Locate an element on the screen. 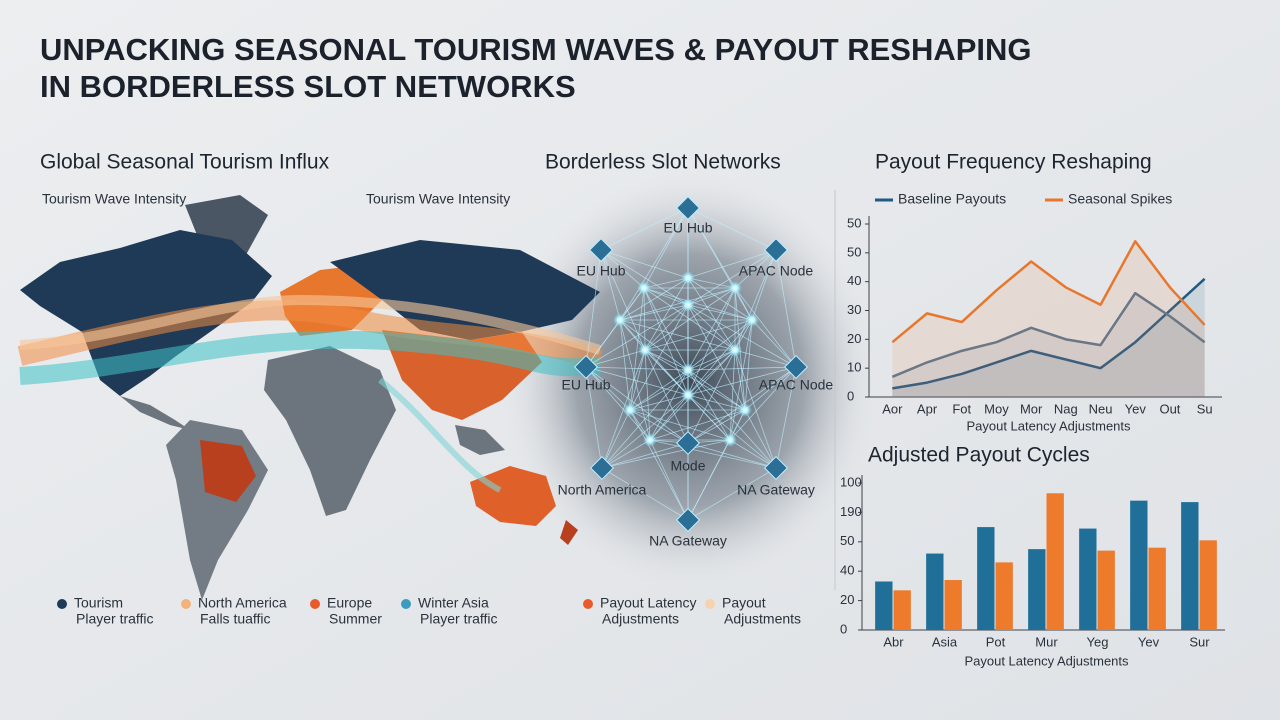  section-title: Borderless Slot Networks is located at coordinates (663, 162).